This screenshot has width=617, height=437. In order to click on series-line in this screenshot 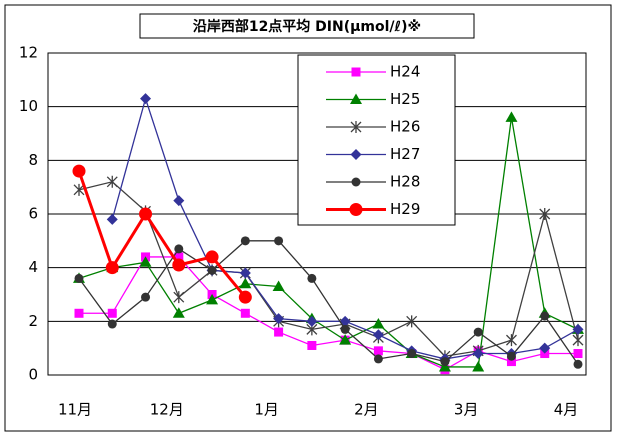, I will do `click(162, 234)`.